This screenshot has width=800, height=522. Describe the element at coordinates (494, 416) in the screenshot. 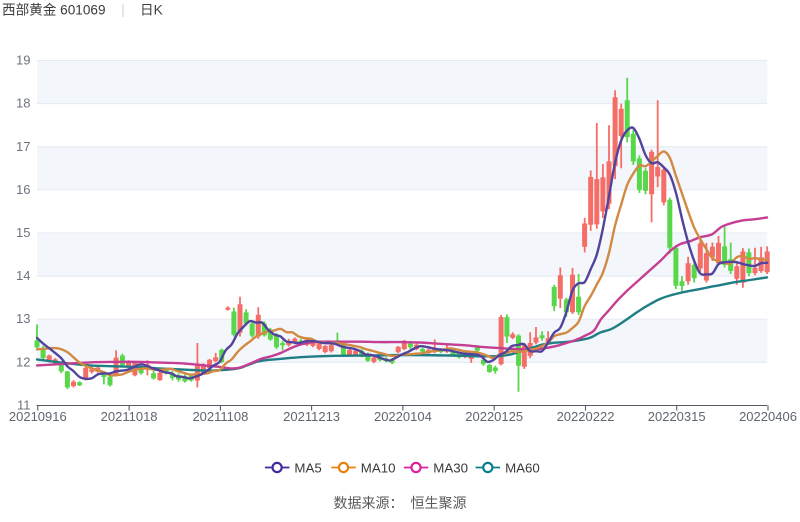

I see `svg-text: 20220125` at that location.